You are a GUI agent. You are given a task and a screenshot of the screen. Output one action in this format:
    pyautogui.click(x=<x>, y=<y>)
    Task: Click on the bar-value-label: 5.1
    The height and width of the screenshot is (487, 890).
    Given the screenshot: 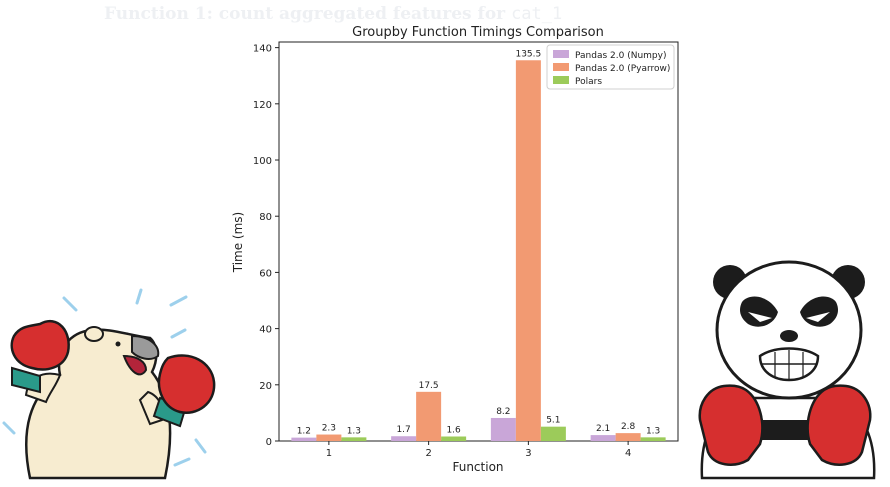 What is the action you would take?
    pyautogui.click(x=553, y=421)
    